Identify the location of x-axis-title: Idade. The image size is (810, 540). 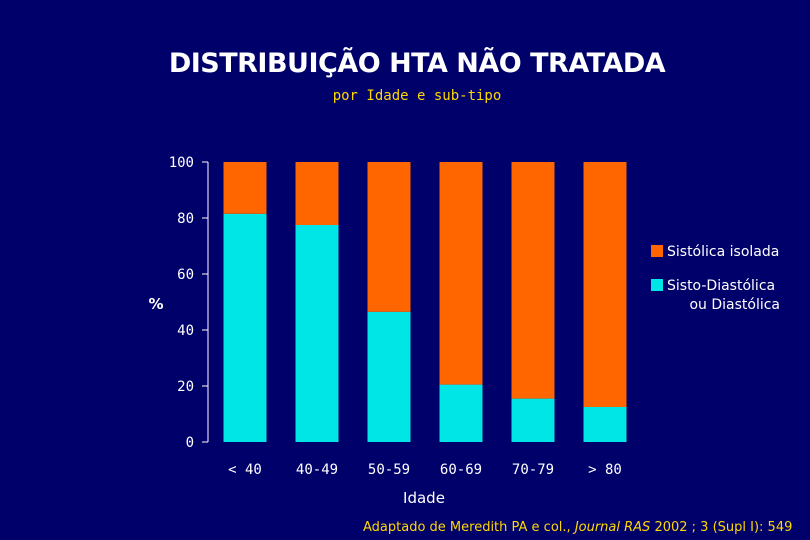
(424, 498).